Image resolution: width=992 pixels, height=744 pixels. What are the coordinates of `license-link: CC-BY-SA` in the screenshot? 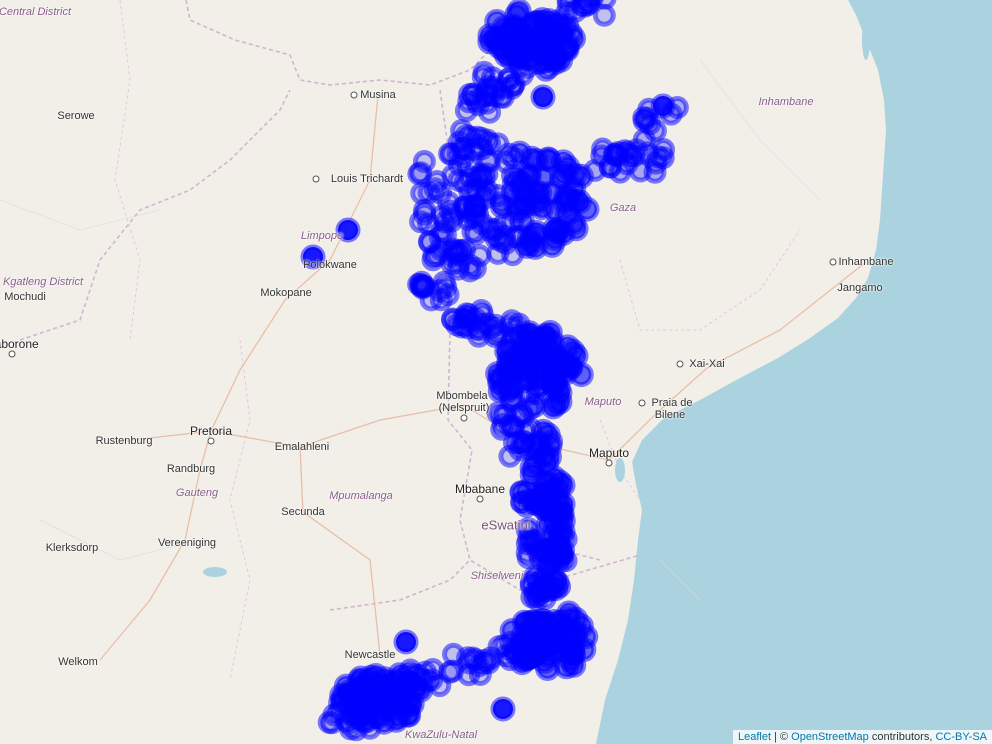 It's located at (961, 737).